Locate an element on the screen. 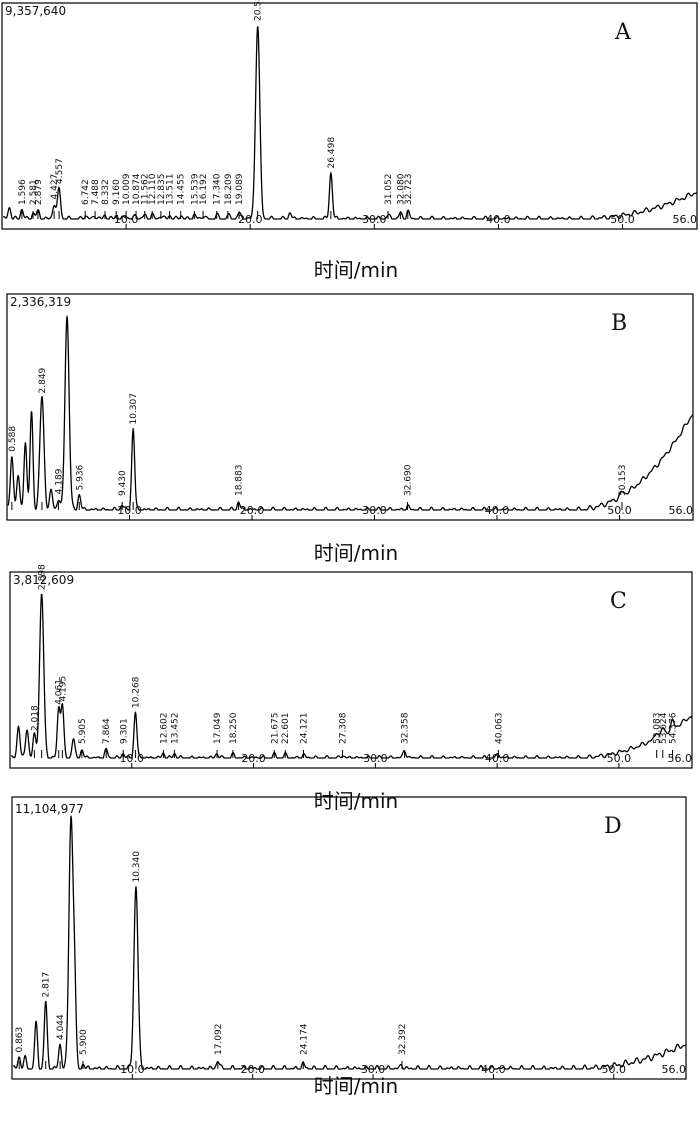  peak-label: 4.061 is located at coordinates (60, 692).